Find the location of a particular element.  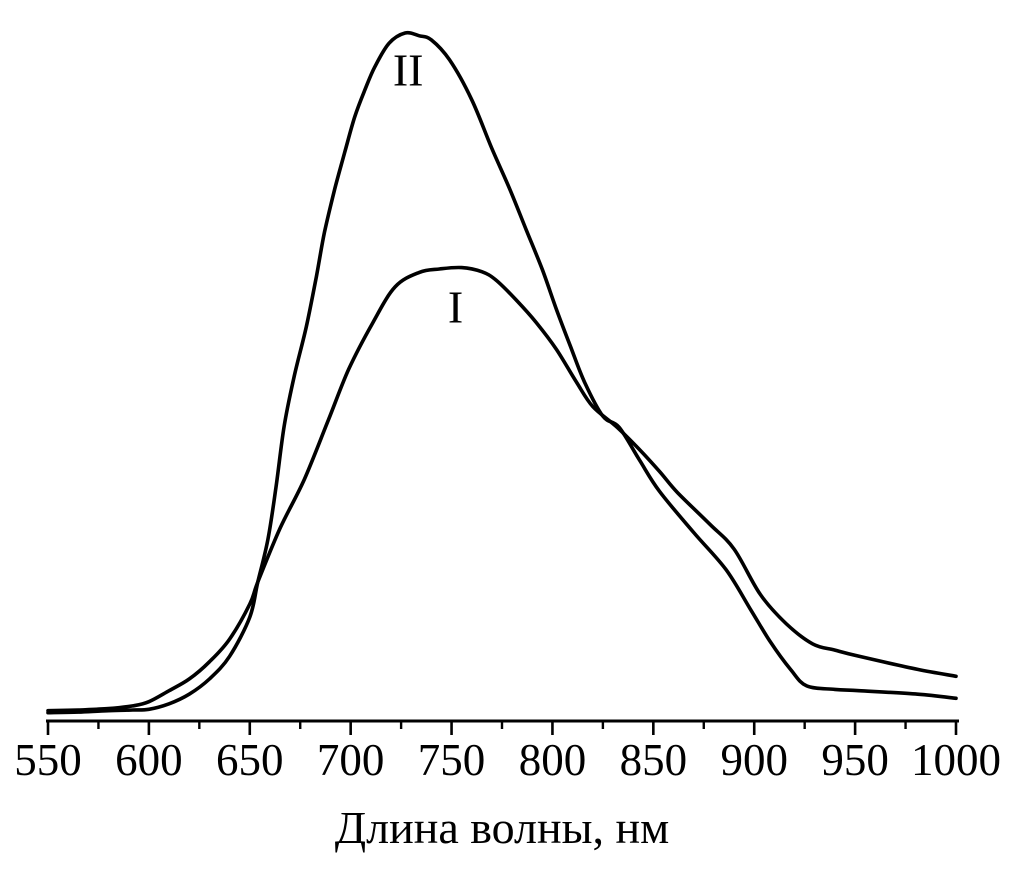

x-tick-label: 900 is located at coordinates (754, 760).